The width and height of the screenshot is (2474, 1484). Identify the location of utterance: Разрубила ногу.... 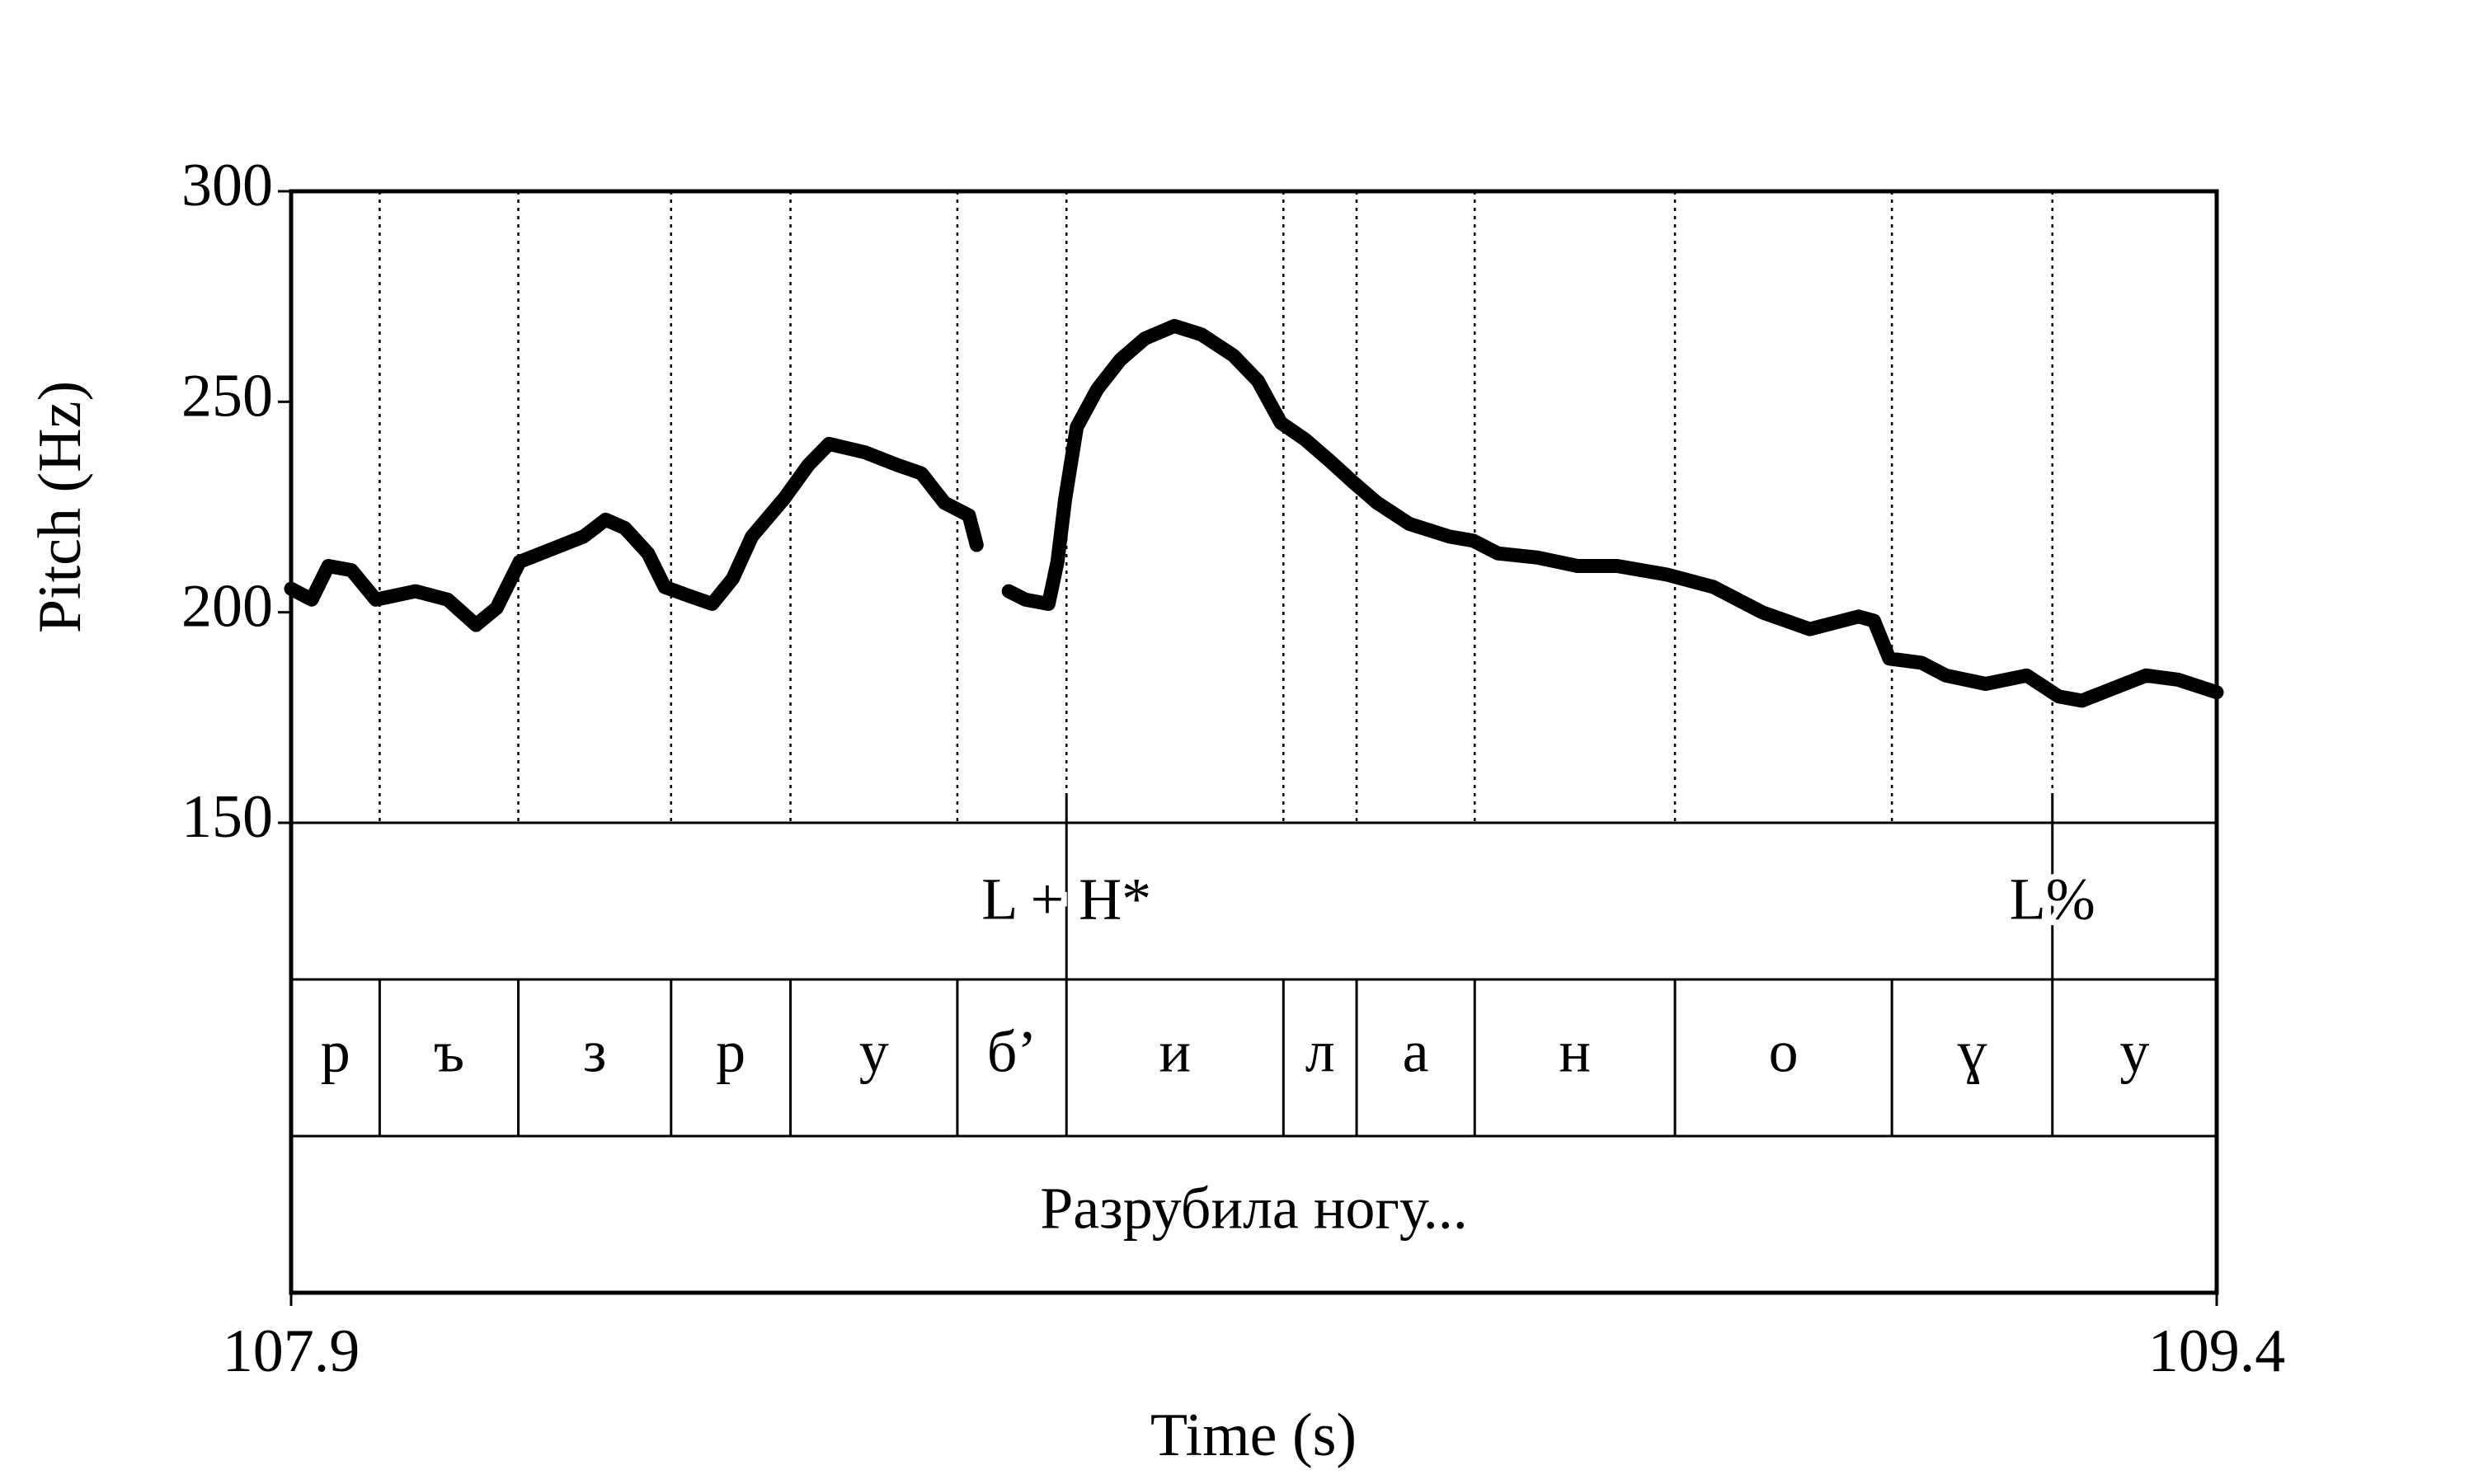
(1253, 1209).